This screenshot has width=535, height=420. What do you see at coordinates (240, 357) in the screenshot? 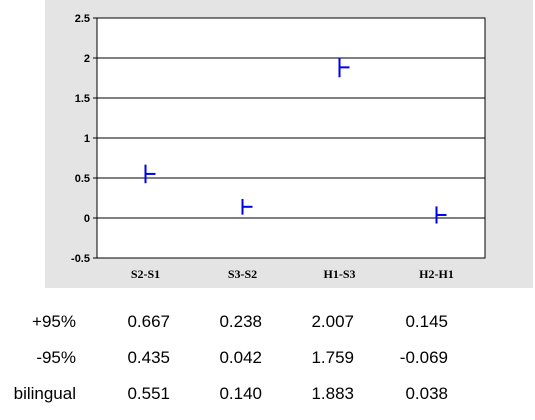
I see `table-cell: 0.042` at bounding box center [240, 357].